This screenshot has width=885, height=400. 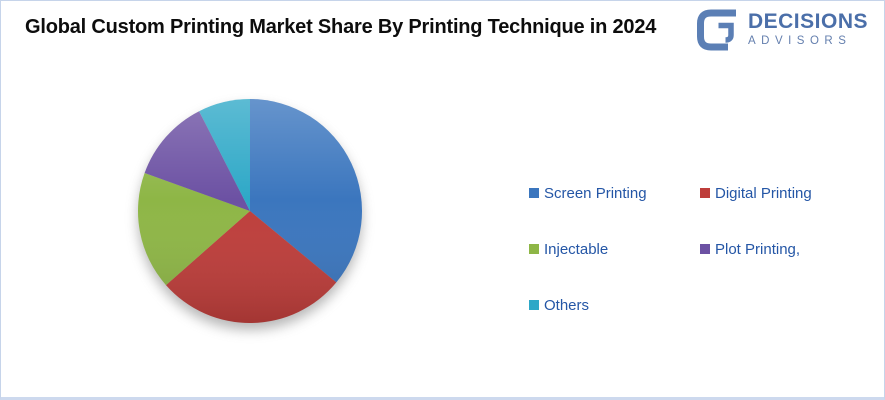 What do you see at coordinates (576, 249) in the screenshot?
I see `legend-label: Injectable` at bounding box center [576, 249].